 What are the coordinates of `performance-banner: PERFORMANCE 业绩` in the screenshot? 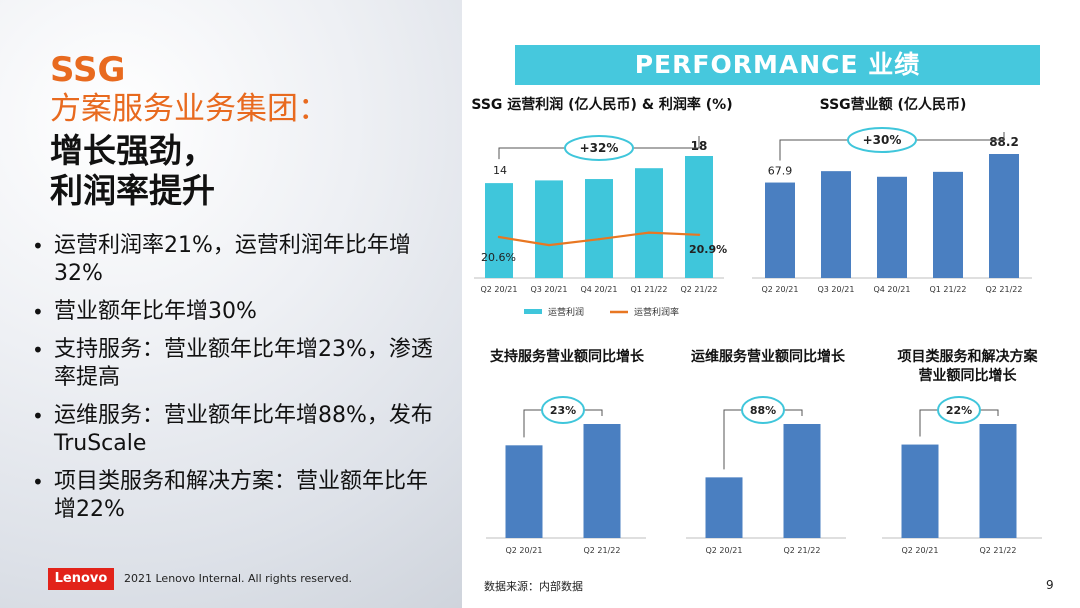 It's located at (777, 65).